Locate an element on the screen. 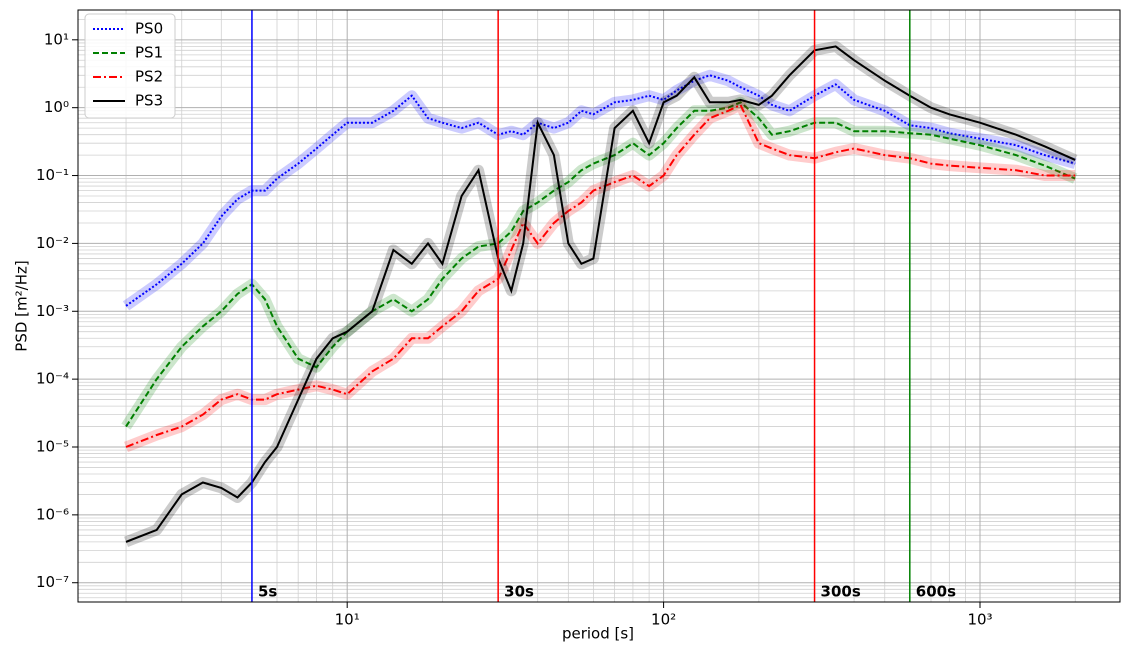 The width and height of the screenshot is (1121, 650). y-tick-label: 10⁻⁴ is located at coordinates (52, 379).